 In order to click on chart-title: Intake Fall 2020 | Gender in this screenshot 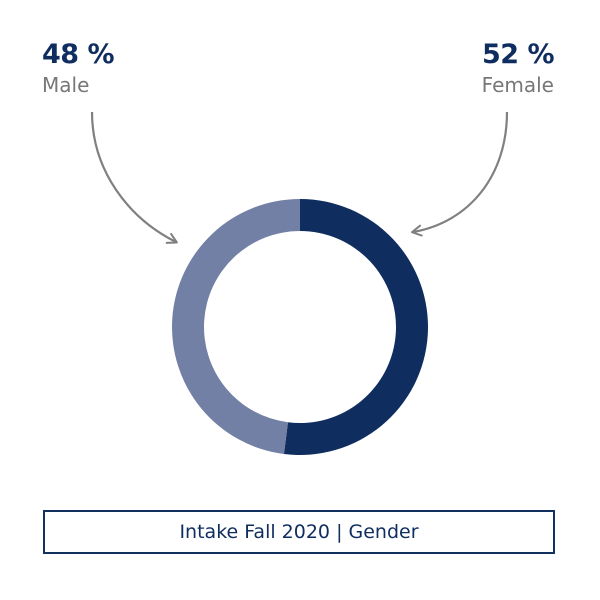, I will do `click(299, 532)`.